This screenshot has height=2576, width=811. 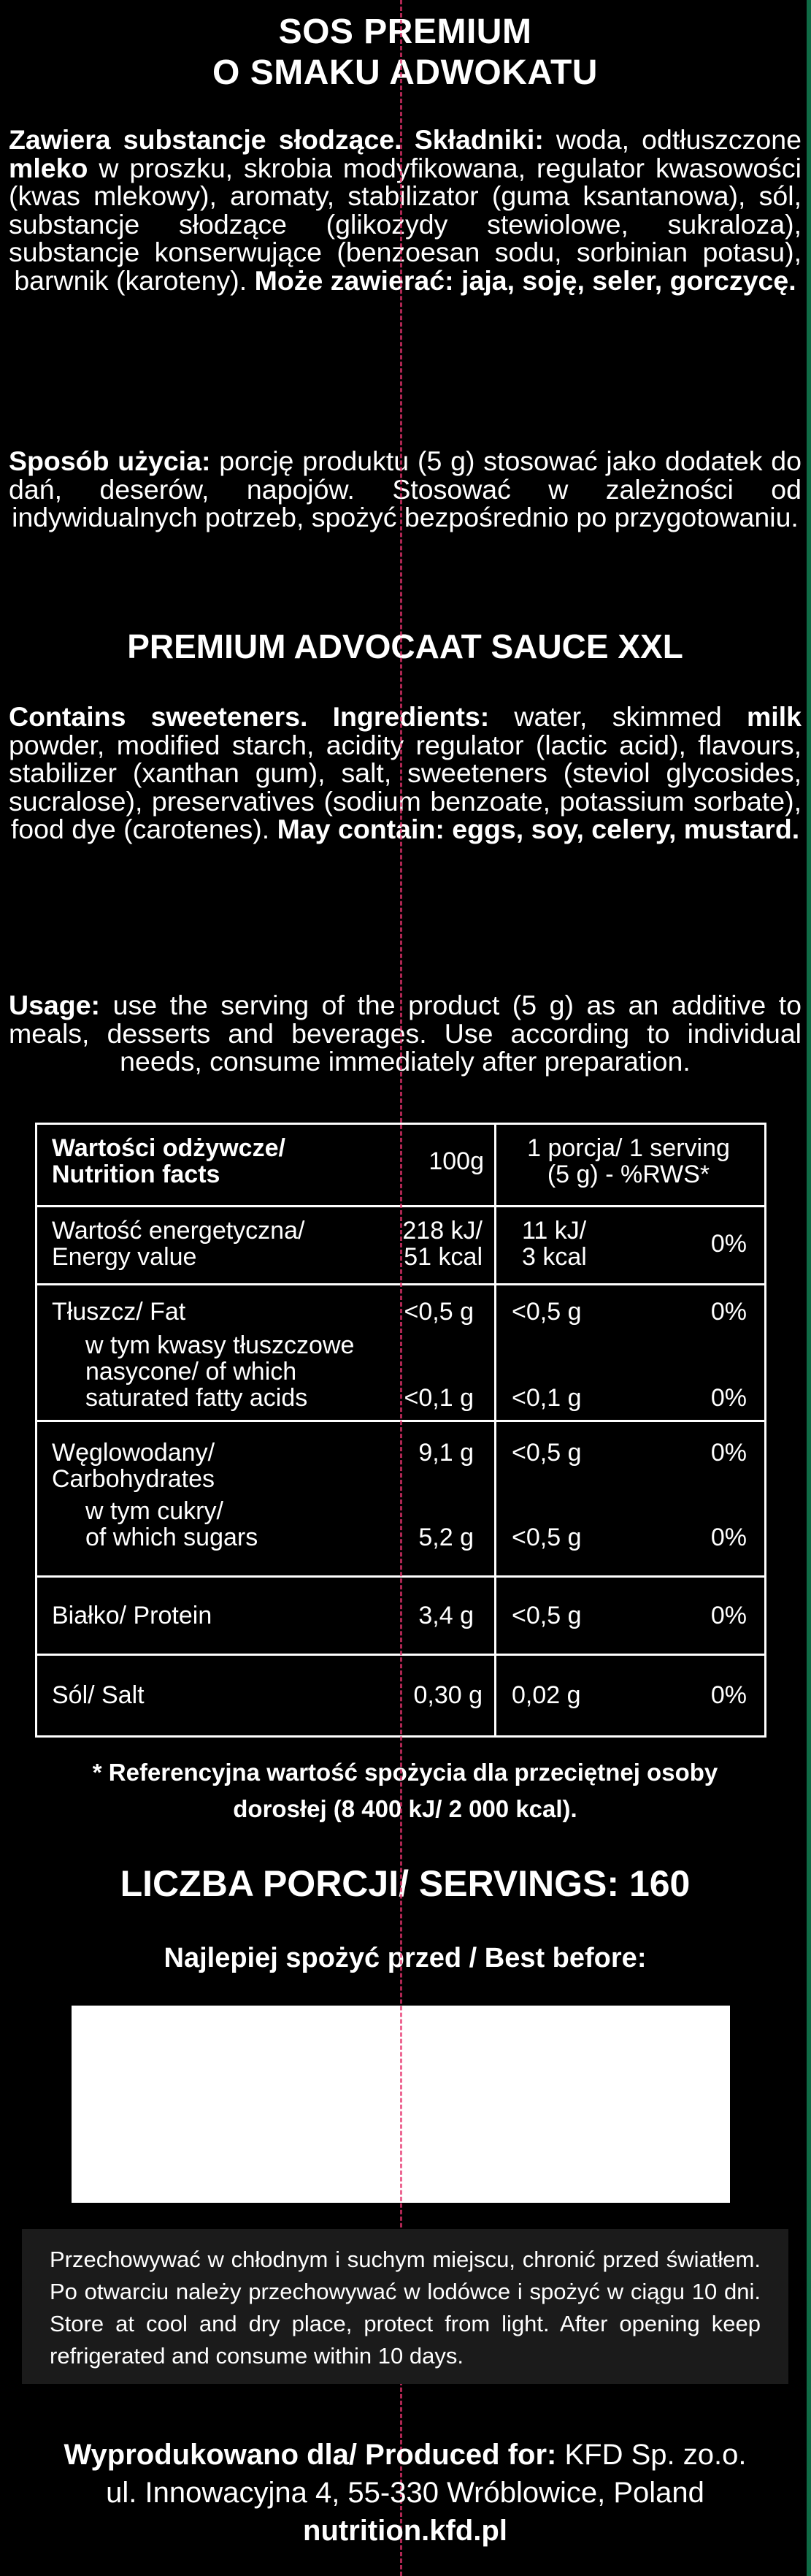 I want to click on energy-100-kj: 218 kJ/, so click(x=442, y=1231).